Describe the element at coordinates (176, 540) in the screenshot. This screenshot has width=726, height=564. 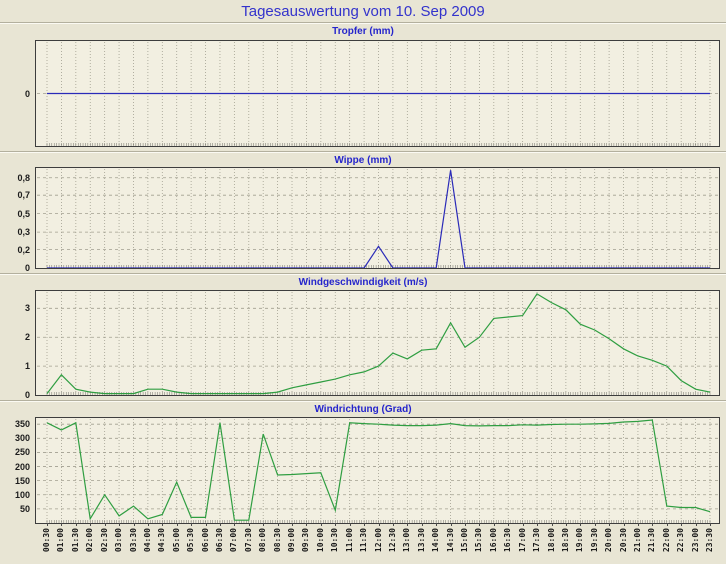
I see `x-axis-label: 05:00` at that location.